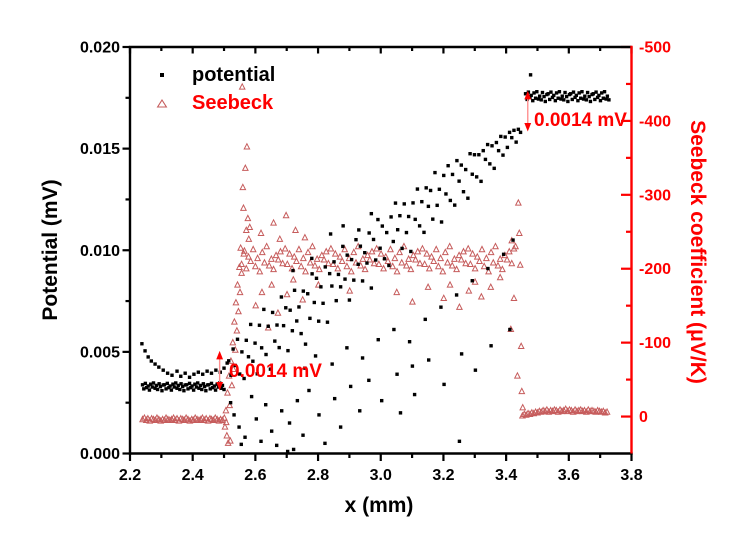  What do you see at coordinates (162, 75) in the screenshot?
I see `filled-square-icon` at bounding box center [162, 75].